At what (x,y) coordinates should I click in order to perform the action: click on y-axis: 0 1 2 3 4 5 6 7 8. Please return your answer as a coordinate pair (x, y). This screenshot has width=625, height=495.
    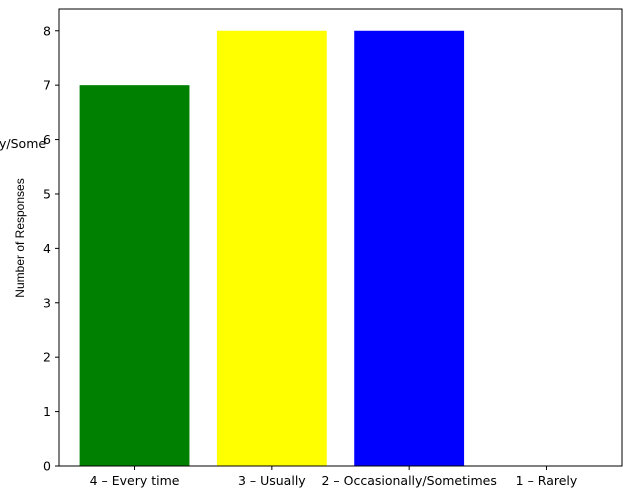
    Looking at the image, I should click on (51, 248).